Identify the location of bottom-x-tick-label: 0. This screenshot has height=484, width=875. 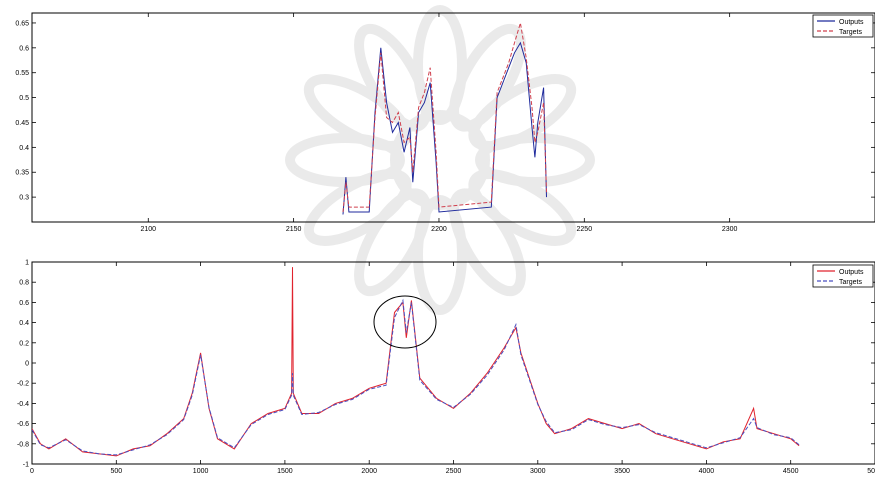
(32, 471).